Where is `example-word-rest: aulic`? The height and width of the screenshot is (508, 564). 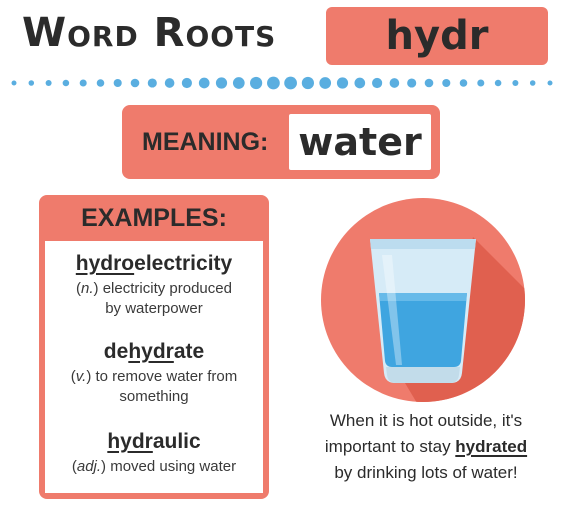
example-word-rest: aulic is located at coordinates (176, 441).